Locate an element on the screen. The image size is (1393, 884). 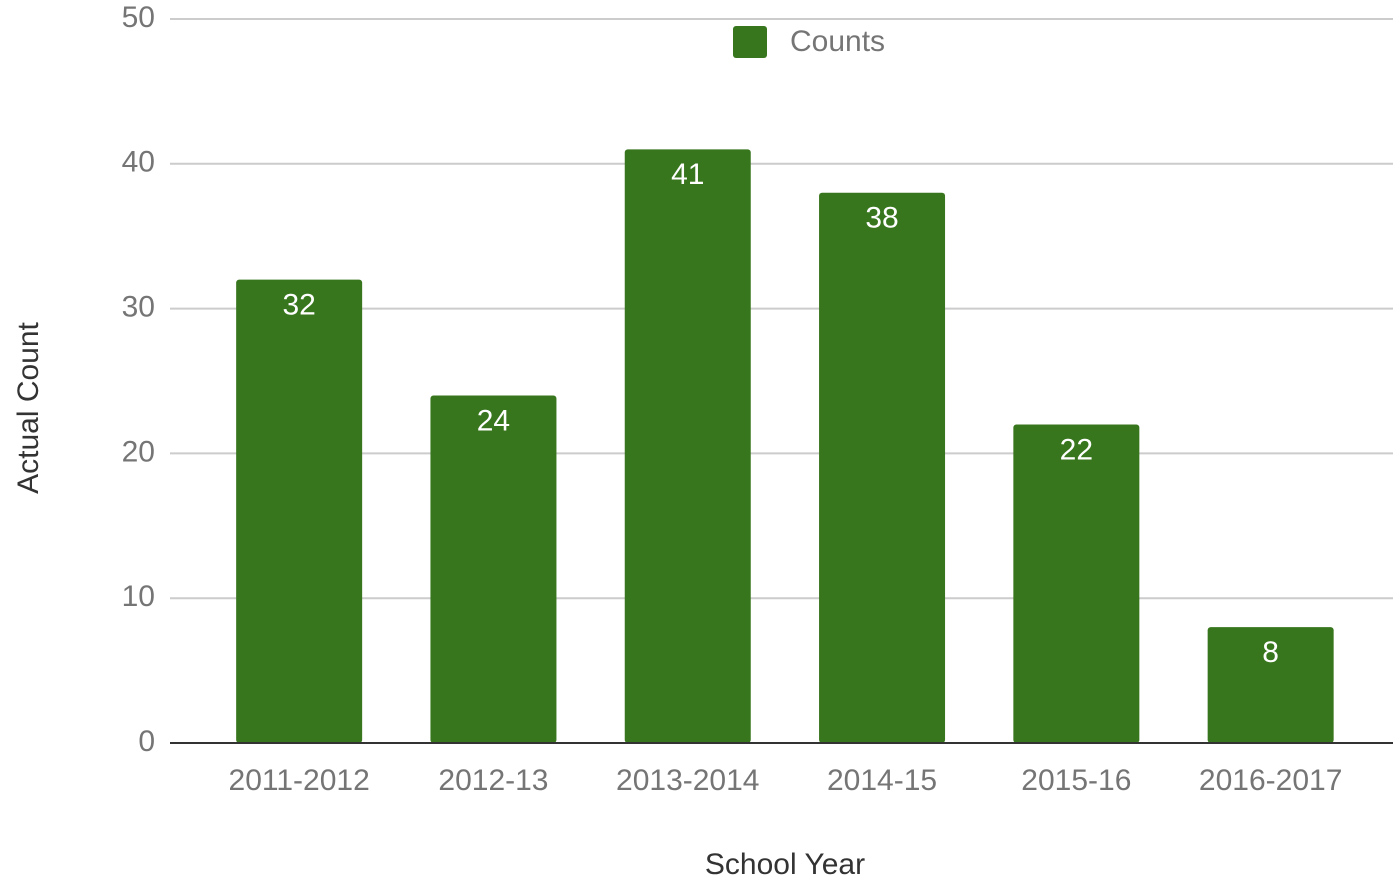
x-tick-label: 2015-16 is located at coordinates (1076, 780).